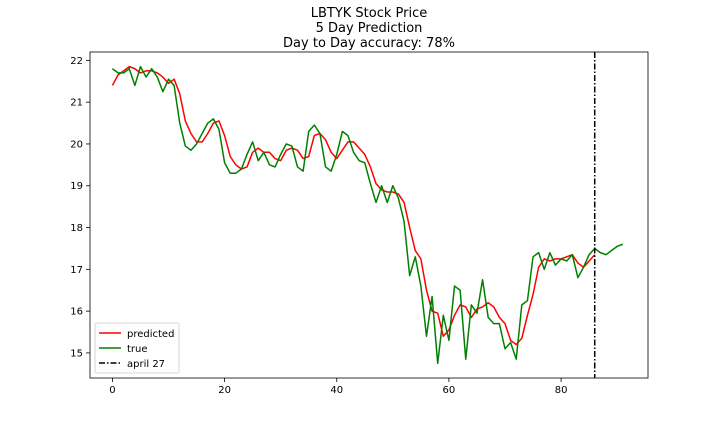  I want to click on y-tick-label-22: 22, so click(76, 61).